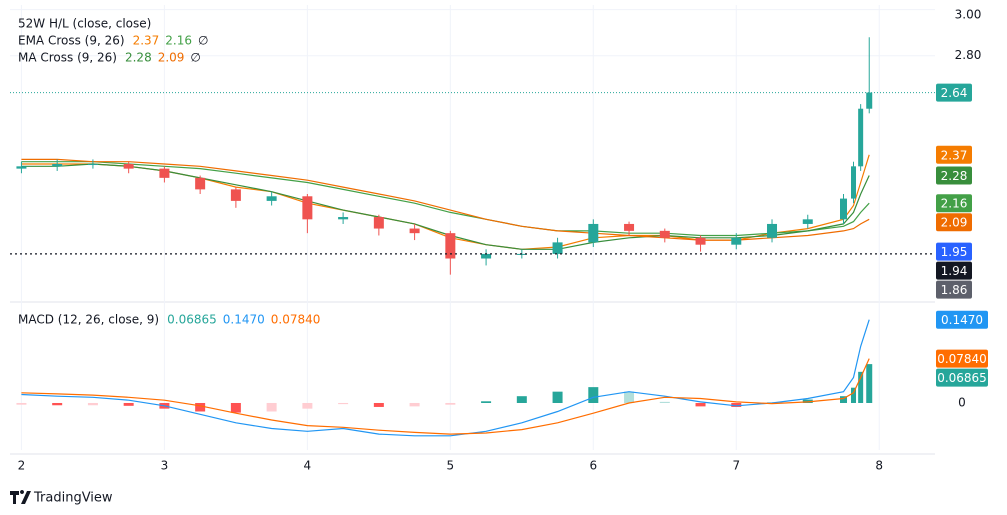  What do you see at coordinates (296, 320) in the screenshot?
I see `legend-value: 0.07840` at bounding box center [296, 320].